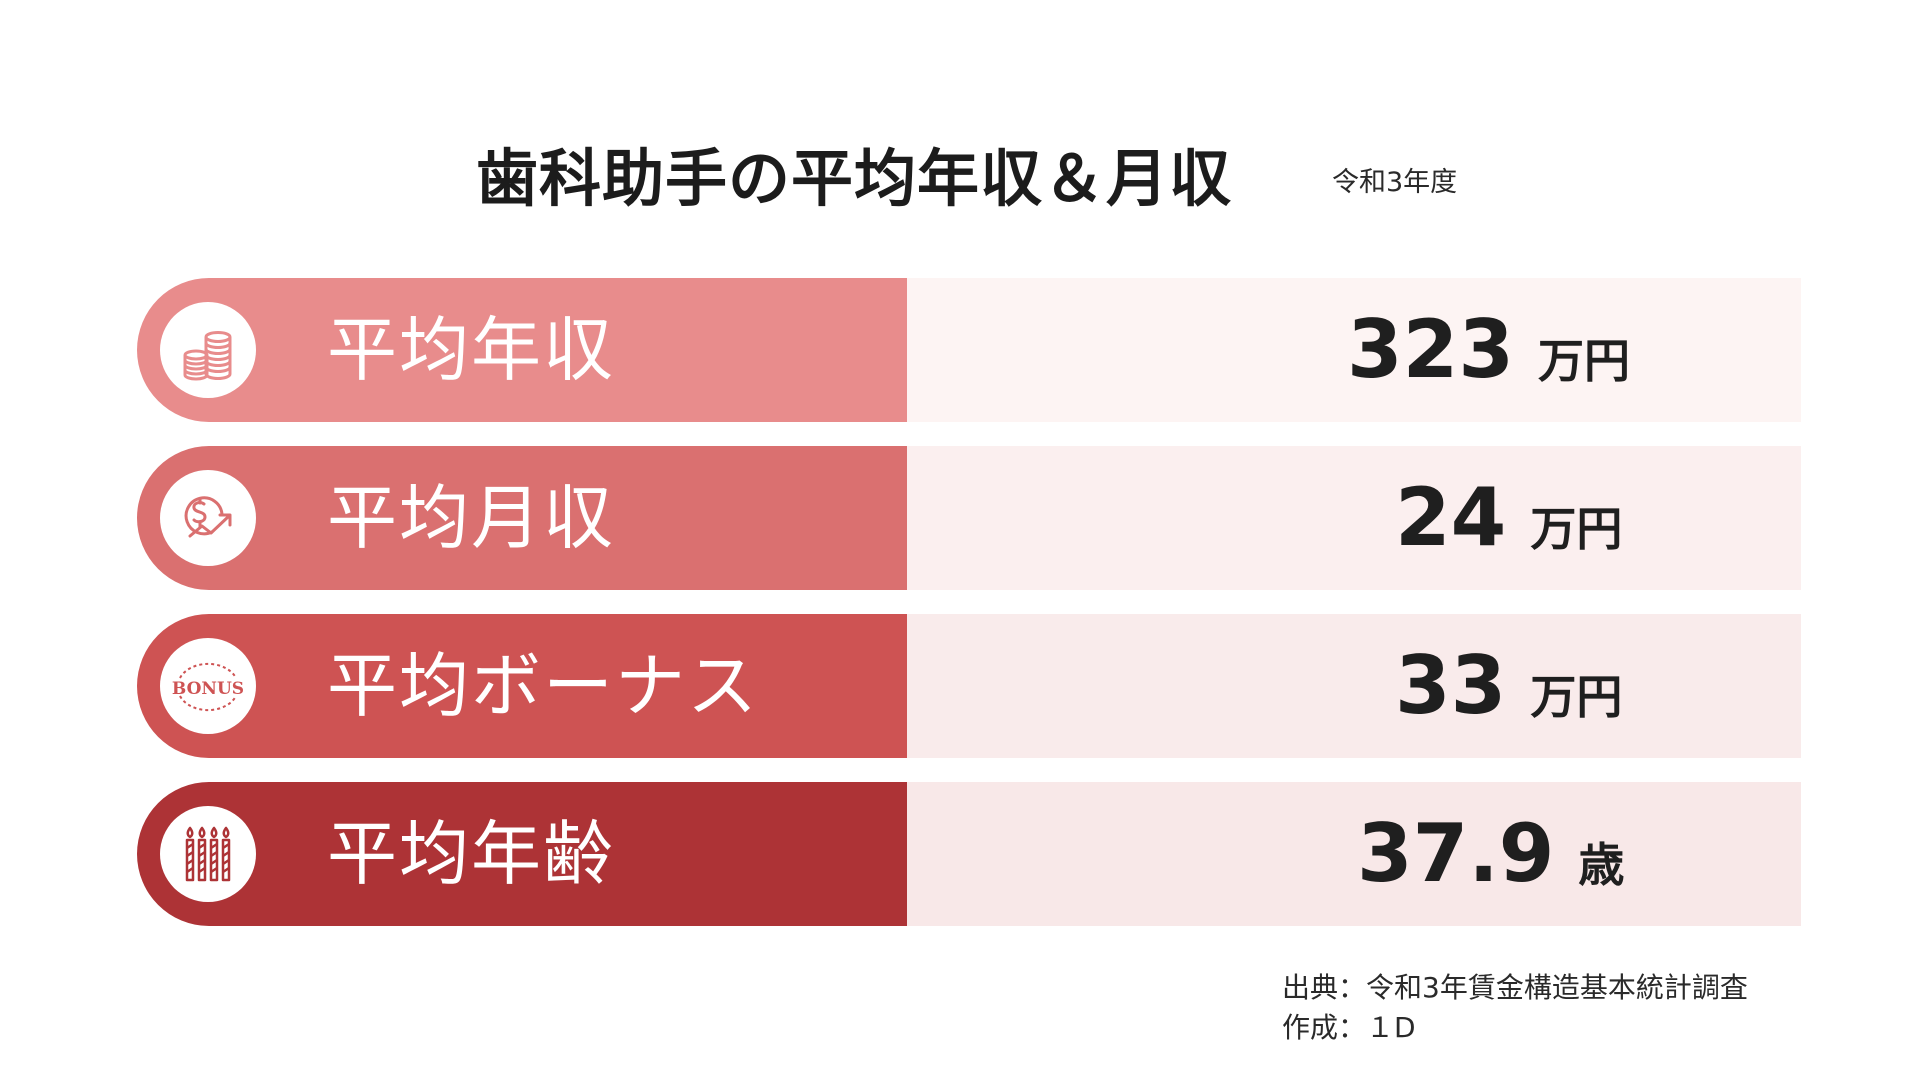  I want to click on header: 歯科助手の平均年収＆月収 令和3年度, so click(960, 168).